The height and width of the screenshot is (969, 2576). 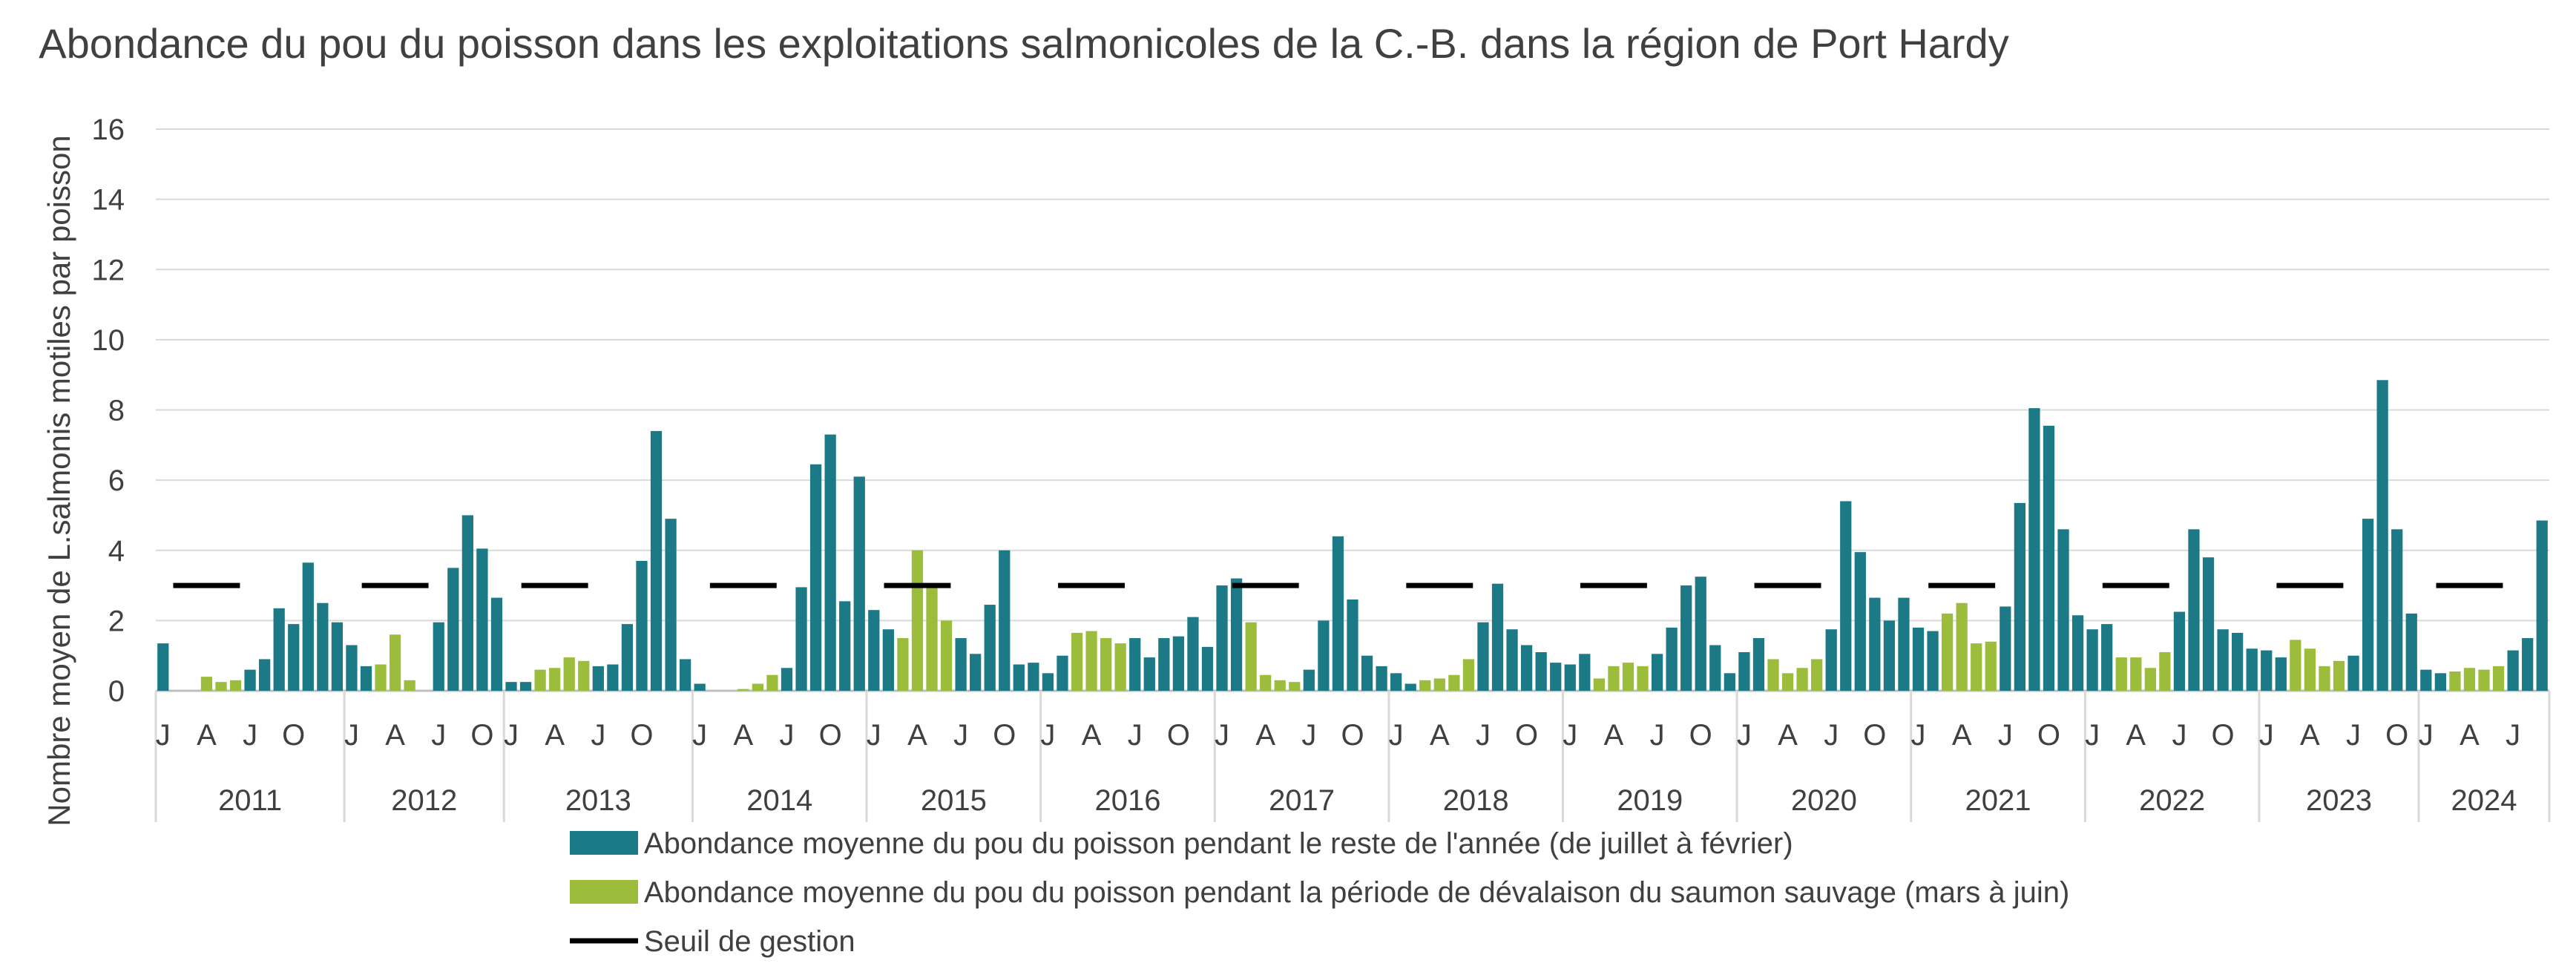 What do you see at coordinates (749, 941) in the screenshot?
I see `legend-label: Seuil de gestion` at bounding box center [749, 941].